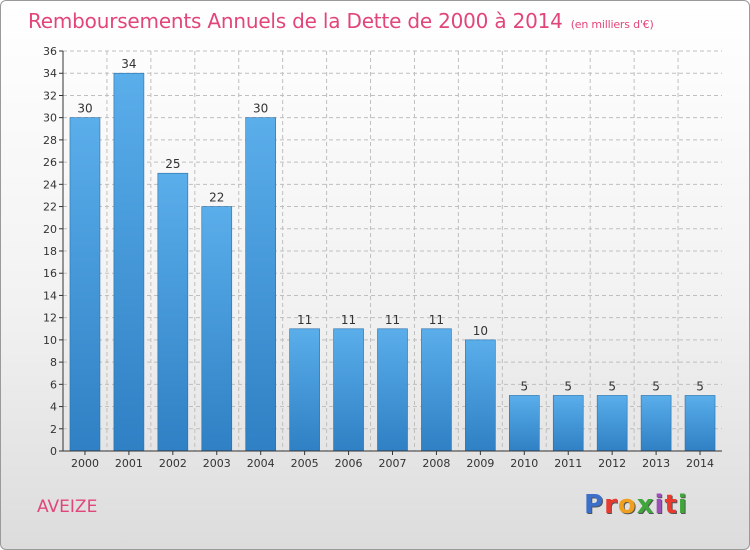 The image size is (750, 550). Describe the element at coordinates (217, 463) in the screenshot. I see `x-tick-label: 2003` at that location.